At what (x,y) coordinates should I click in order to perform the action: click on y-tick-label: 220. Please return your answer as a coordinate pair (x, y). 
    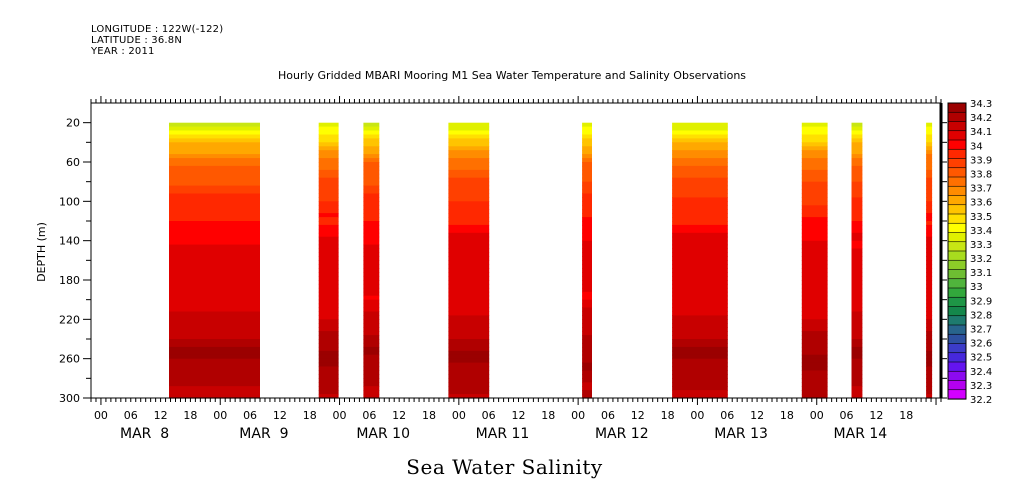
    Looking at the image, I should click on (69, 319).